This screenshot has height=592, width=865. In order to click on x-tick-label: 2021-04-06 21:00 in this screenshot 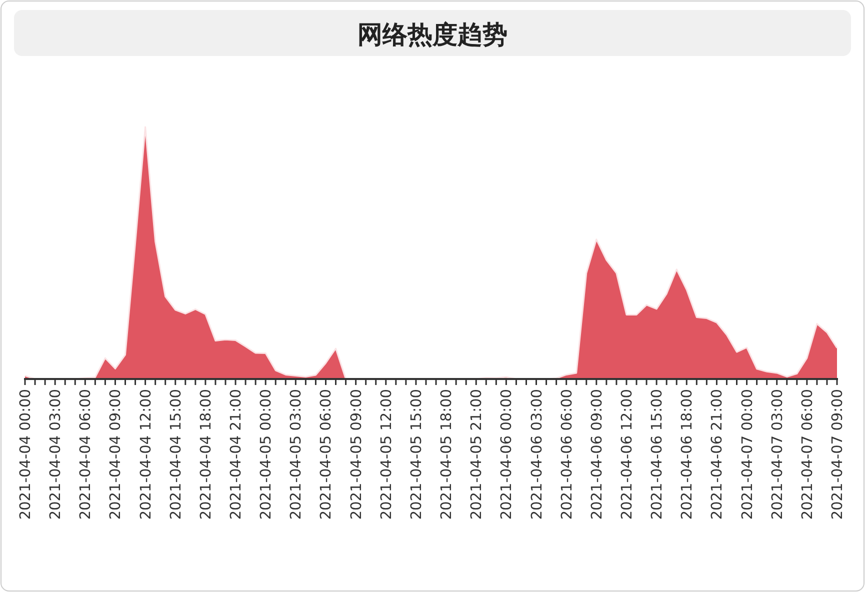, I will do `click(718, 454)`.